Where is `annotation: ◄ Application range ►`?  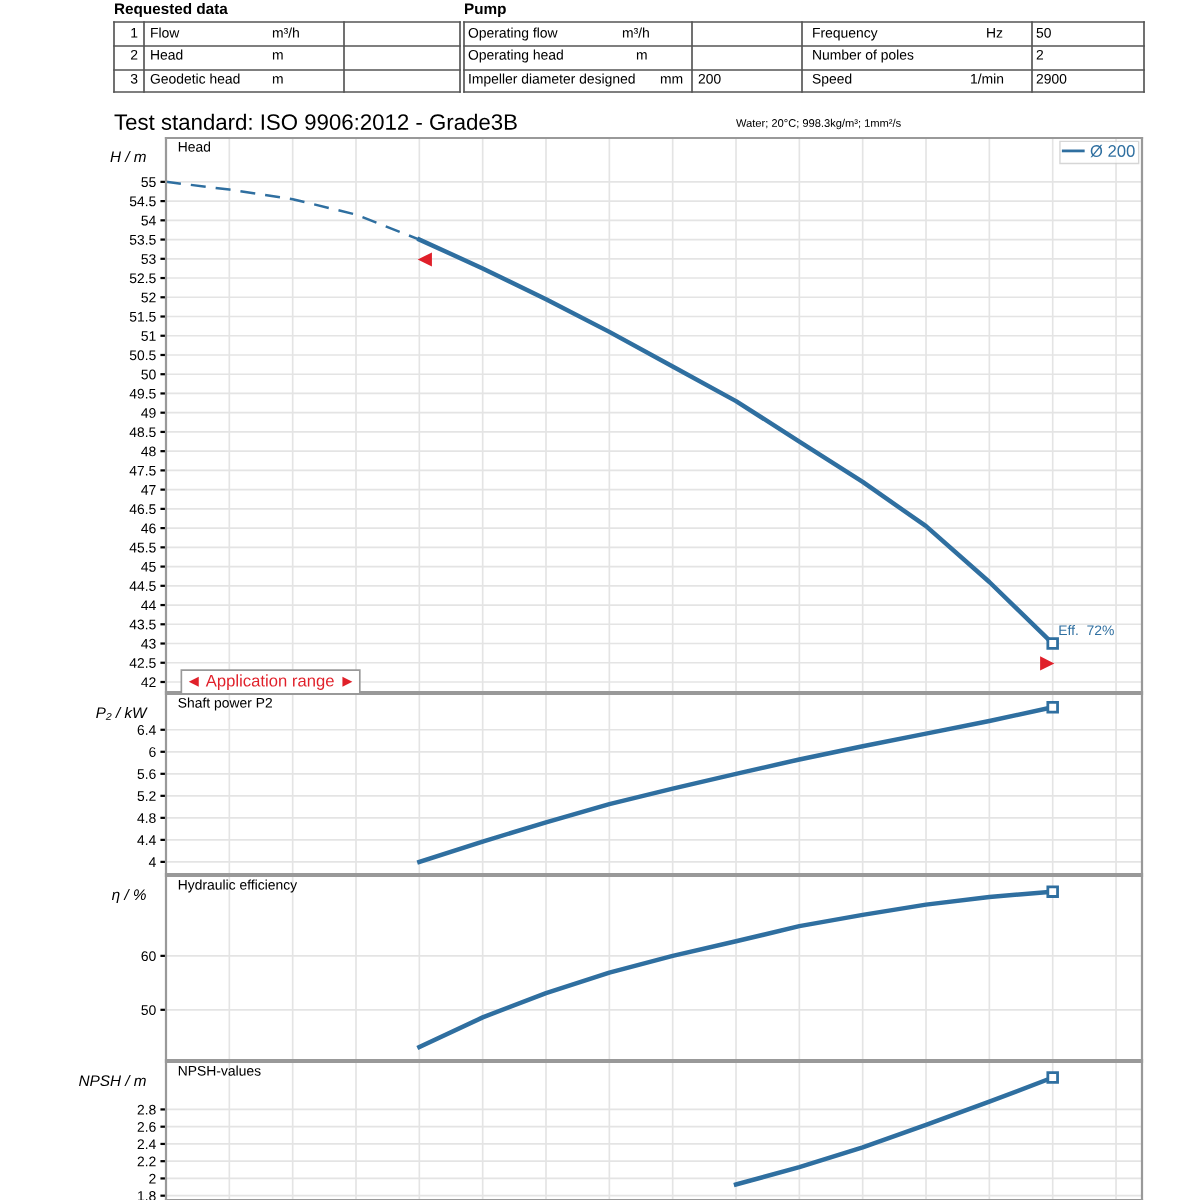 annotation: ◄ Application range ► is located at coordinates (270, 682).